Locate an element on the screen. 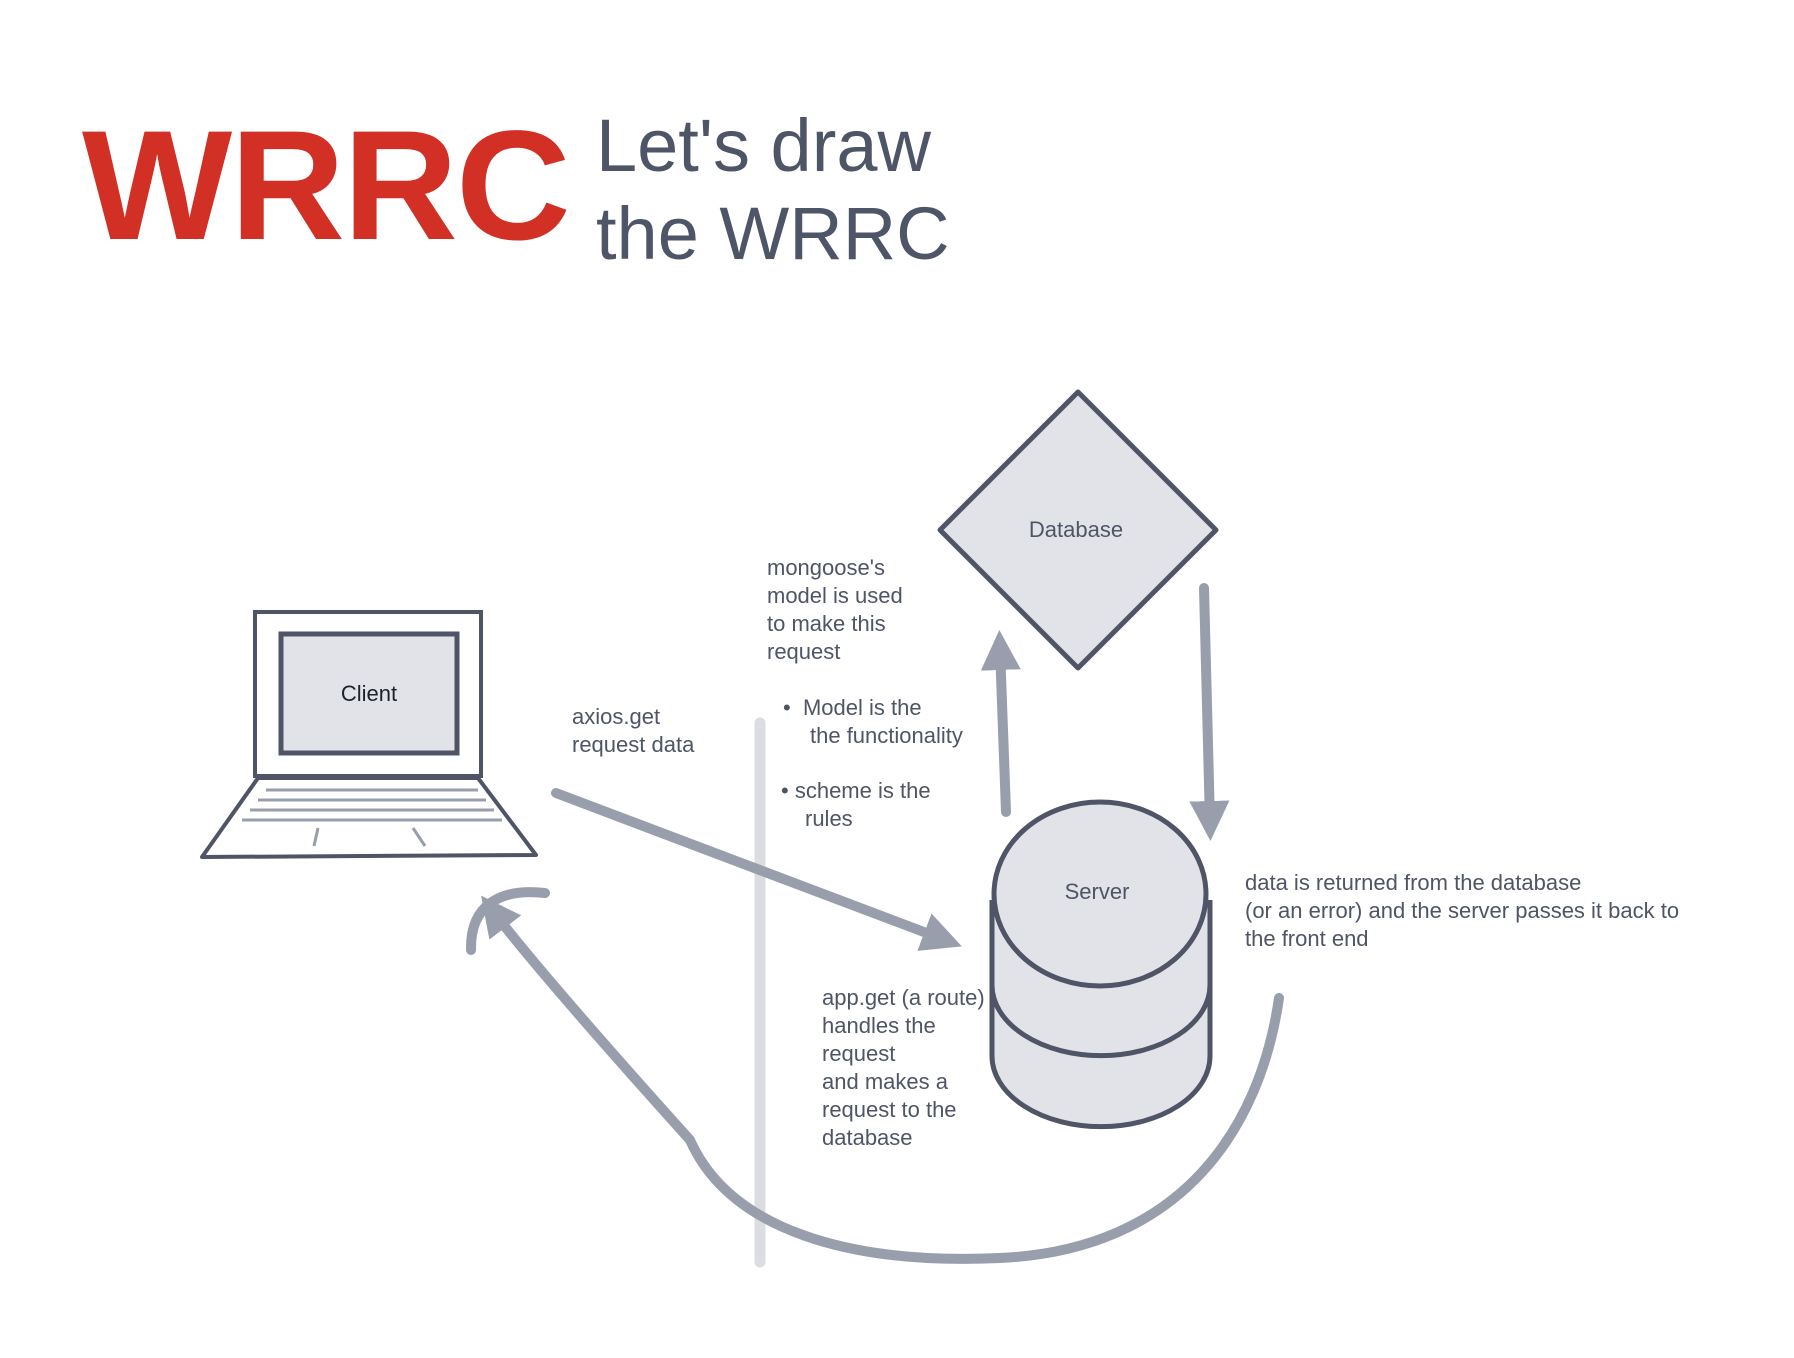  database-shape is located at coordinates (1078, 530).